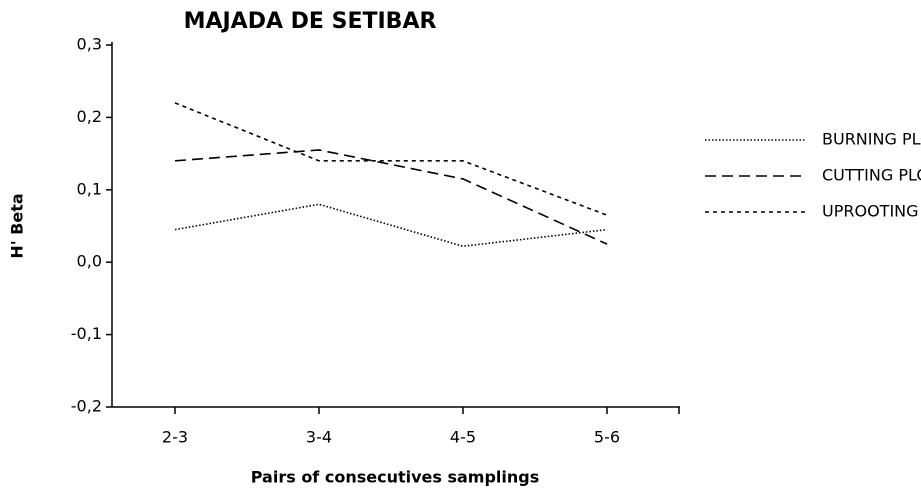 This screenshot has width=921, height=491. I want to click on legend-label: CUTTING PLOT, so click(871, 175).